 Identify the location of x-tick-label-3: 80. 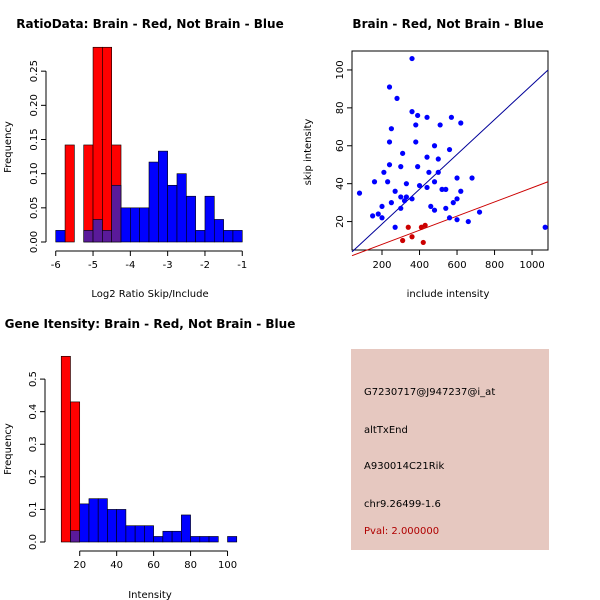
(190, 565).